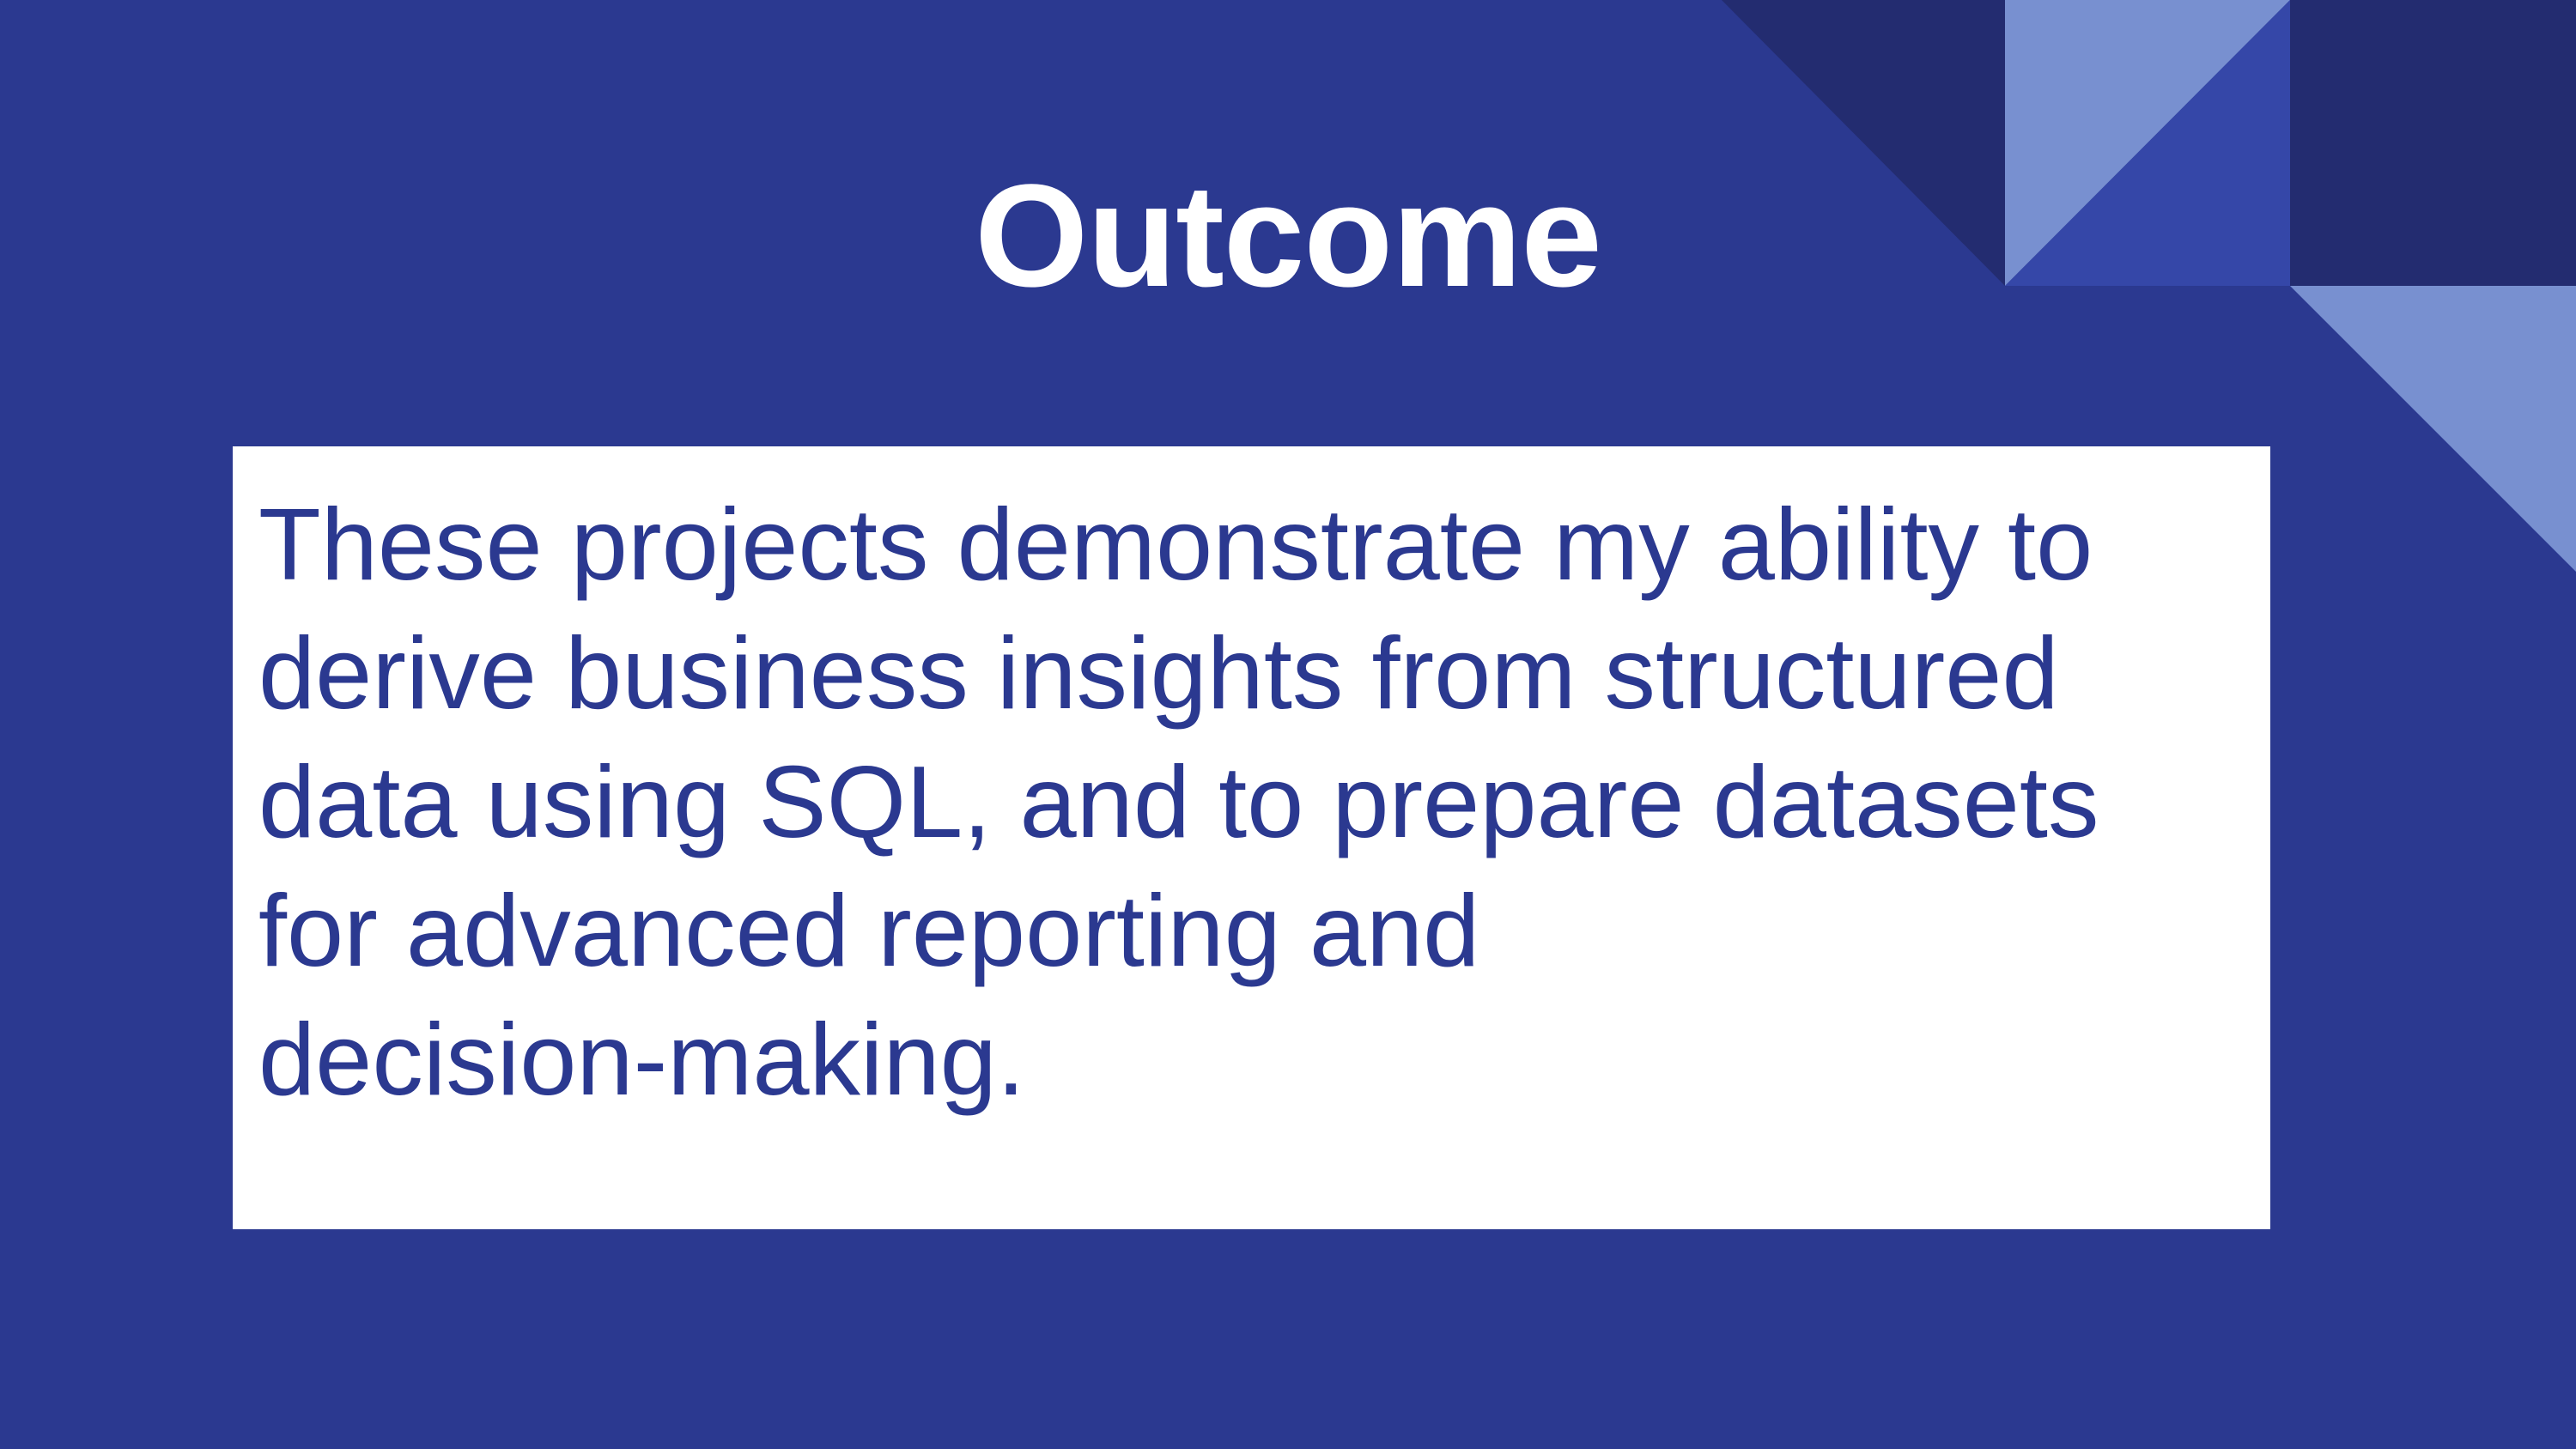 This screenshot has width=2576, height=1449. What do you see at coordinates (1288, 237) in the screenshot?
I see `slide-title: Outcome` at bounding box center [1288, 237].